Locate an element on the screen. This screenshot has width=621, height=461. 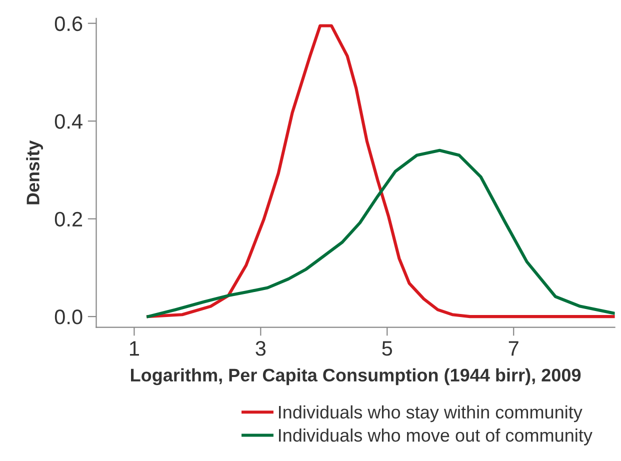
legend-label: Individuals who stay within community is located at coordinates (430, 413).